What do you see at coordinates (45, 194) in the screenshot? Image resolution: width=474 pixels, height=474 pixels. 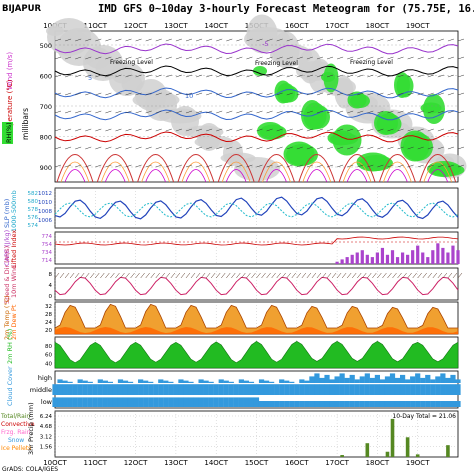 I see `slp-tick: 1012` at bounding box center [45, 194].